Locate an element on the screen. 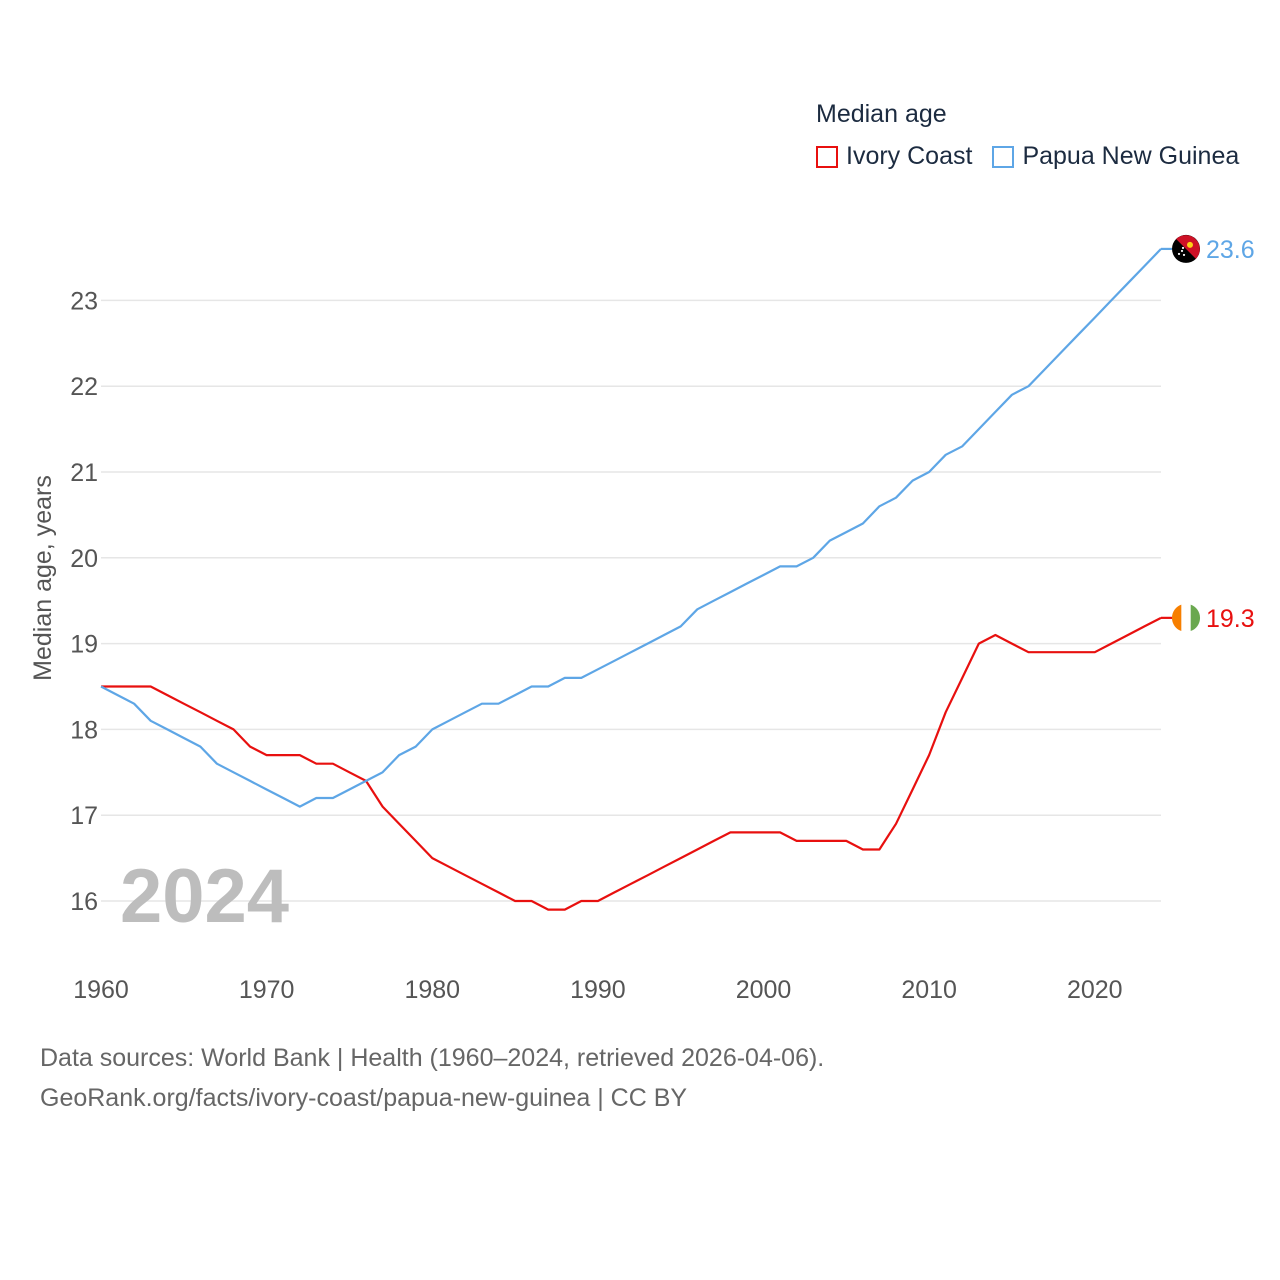 This screenshot has height=1280, width=1280. end-value-label-ivory-coast: 19.3 is located at coordinates (1230, 619).